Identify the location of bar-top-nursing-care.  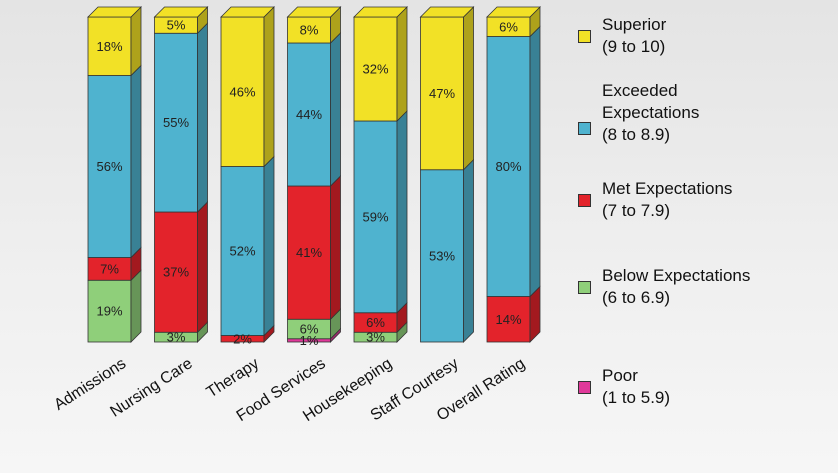
(181, 12).